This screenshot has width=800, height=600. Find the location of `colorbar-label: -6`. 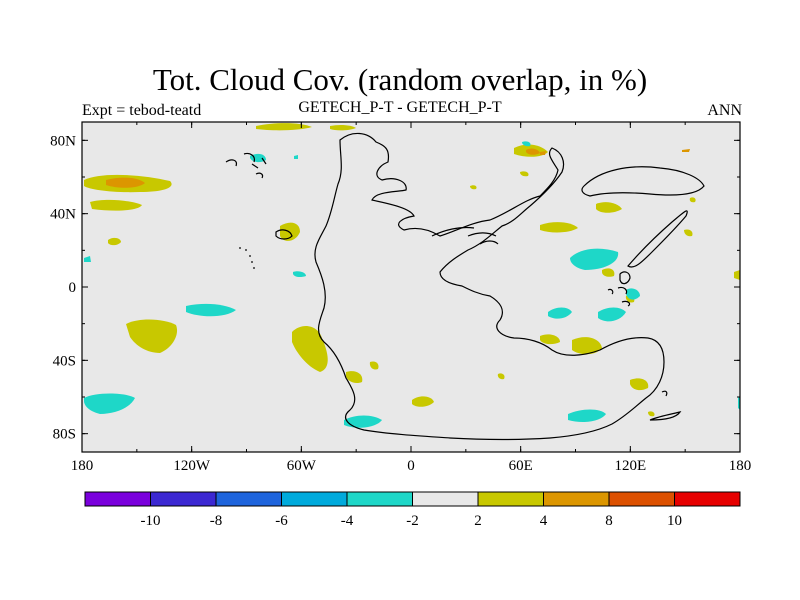

colorbar-label: -6 is located at coordinates (281, 521).